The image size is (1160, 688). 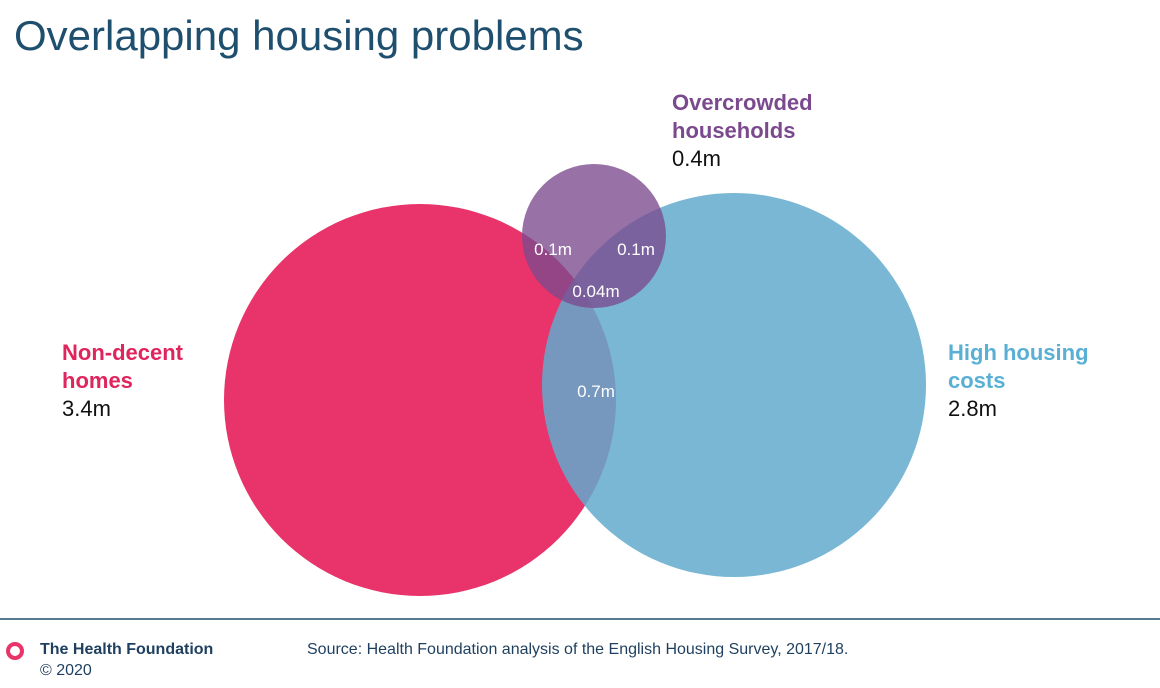 What do you see at coordinates (1018, 352) in the screenshot?
I see `set-label: High housing` at bounding box center [1018, 352].